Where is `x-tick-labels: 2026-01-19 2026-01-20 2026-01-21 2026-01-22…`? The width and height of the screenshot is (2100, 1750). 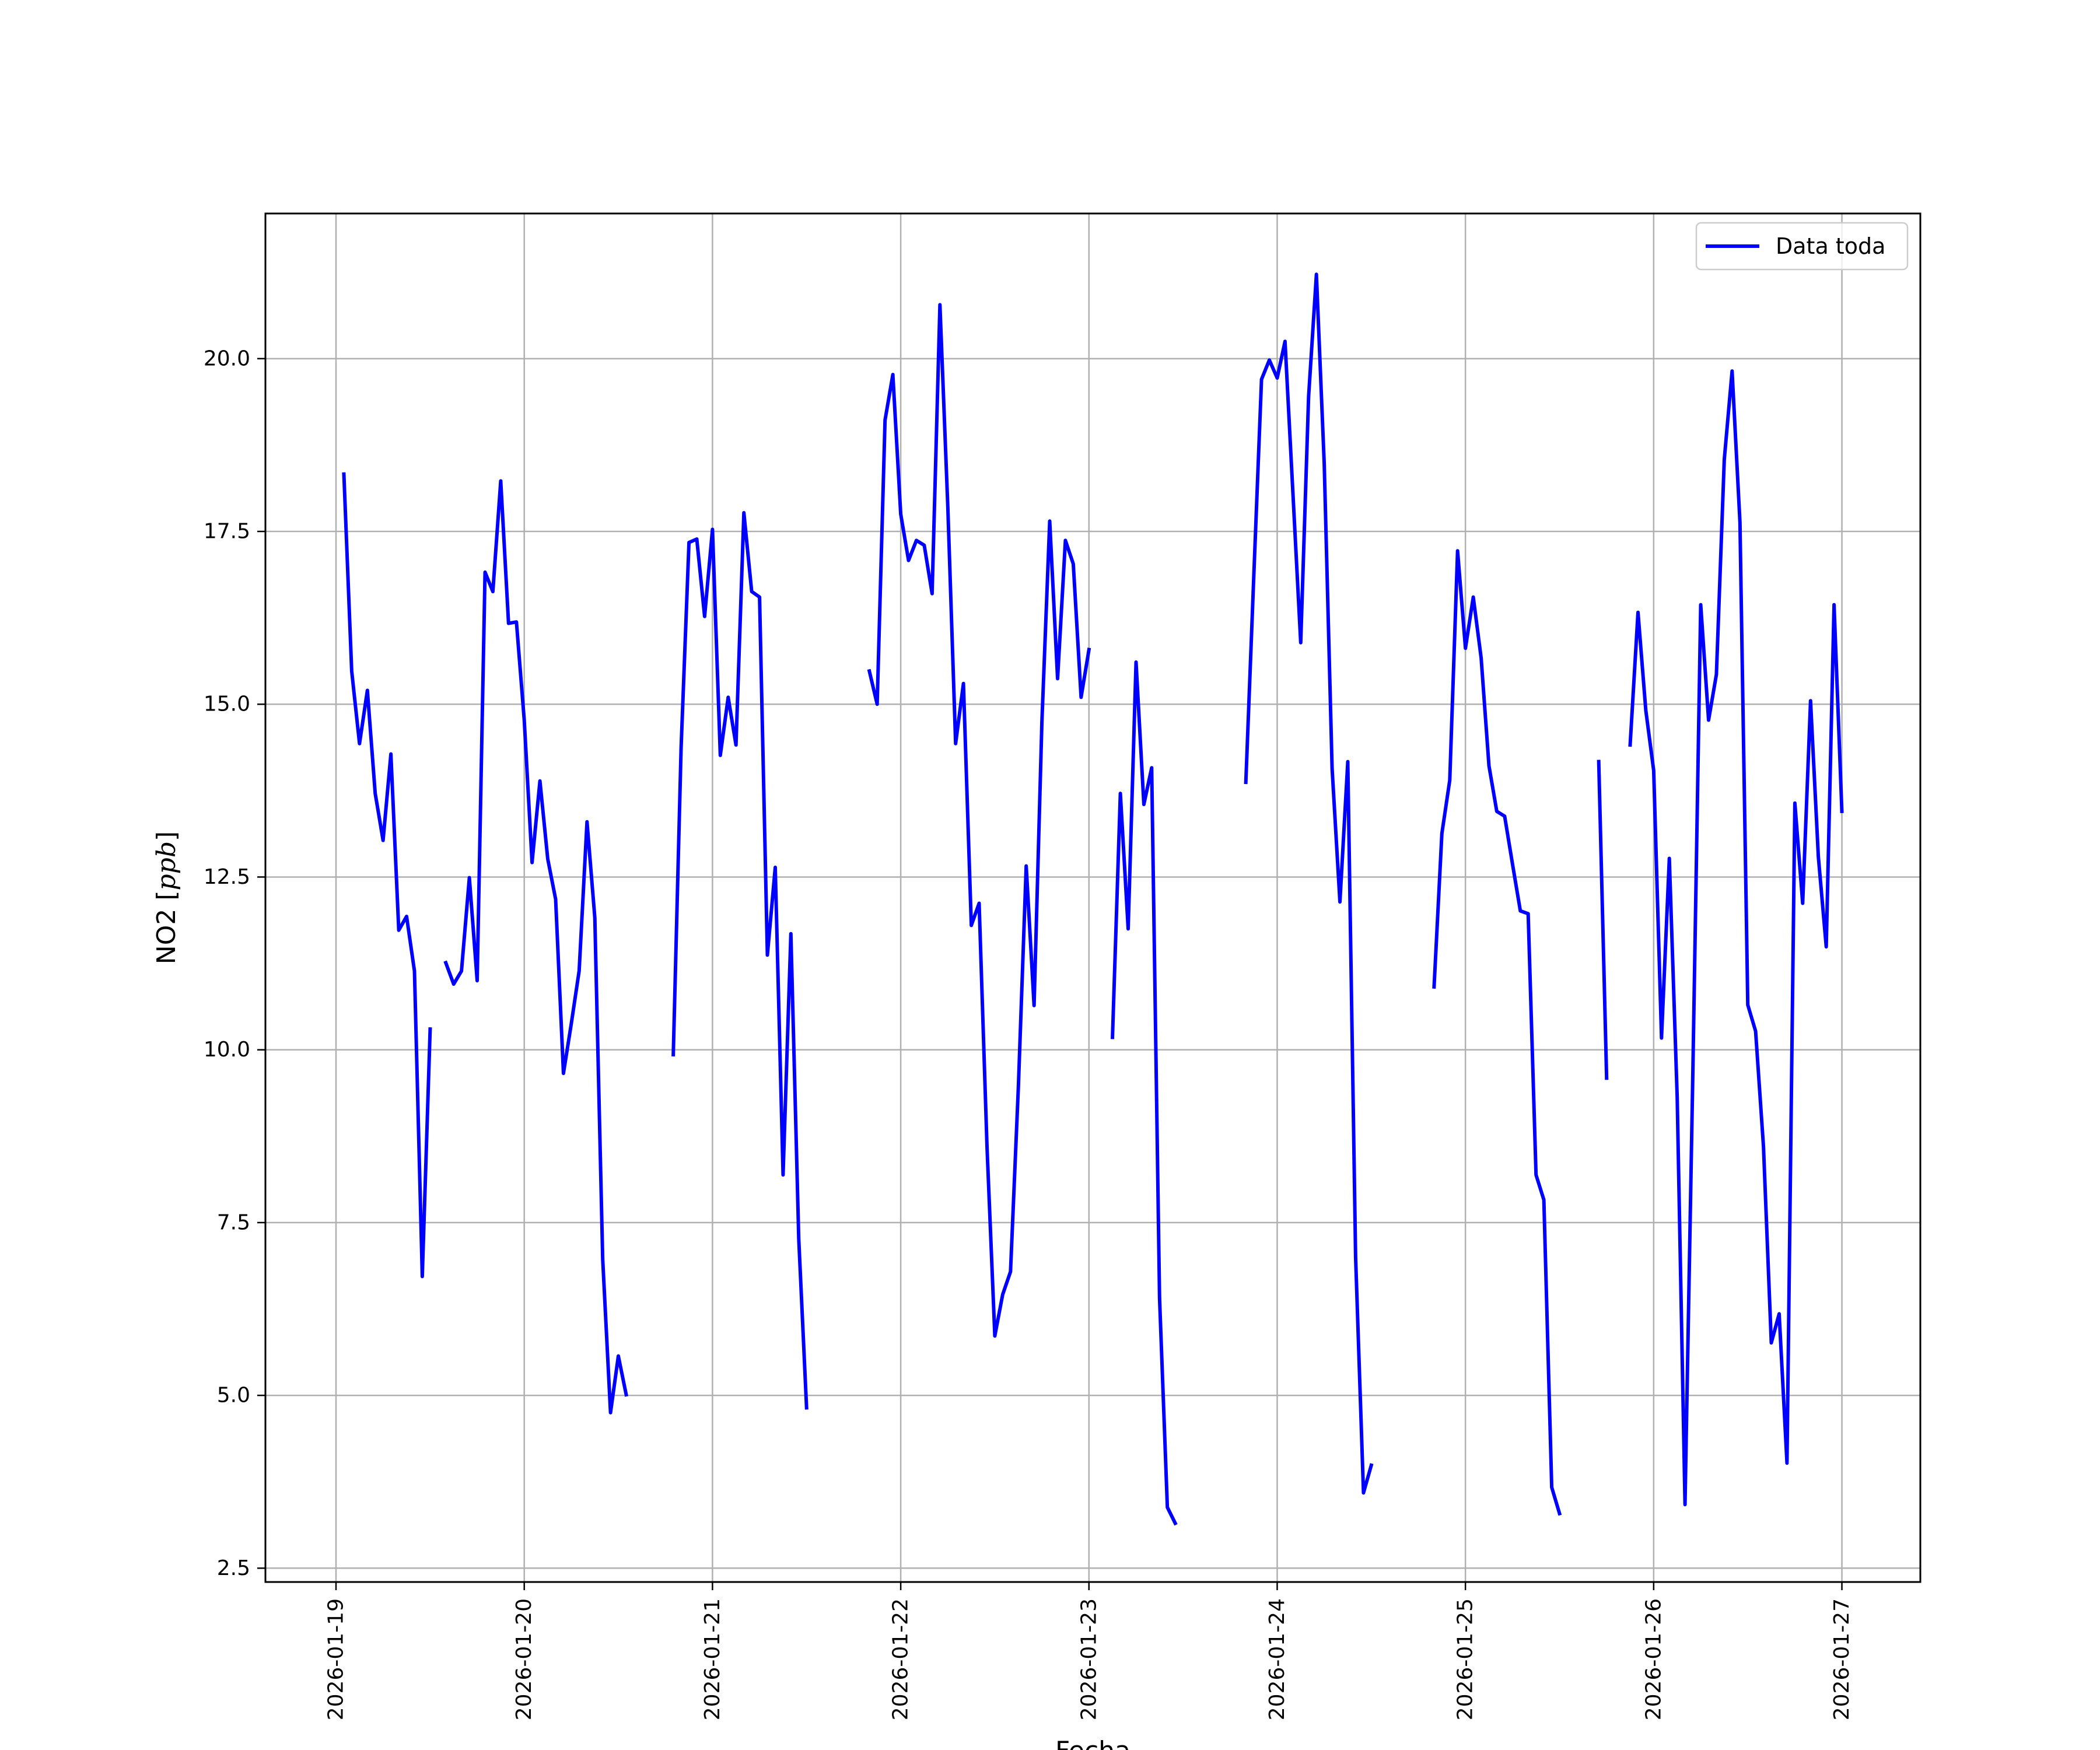
x-tick-labels: 2026-01-19 2026-01-20 2026-01-21 2026-01-22… is located at coordinates (1089, 1659).